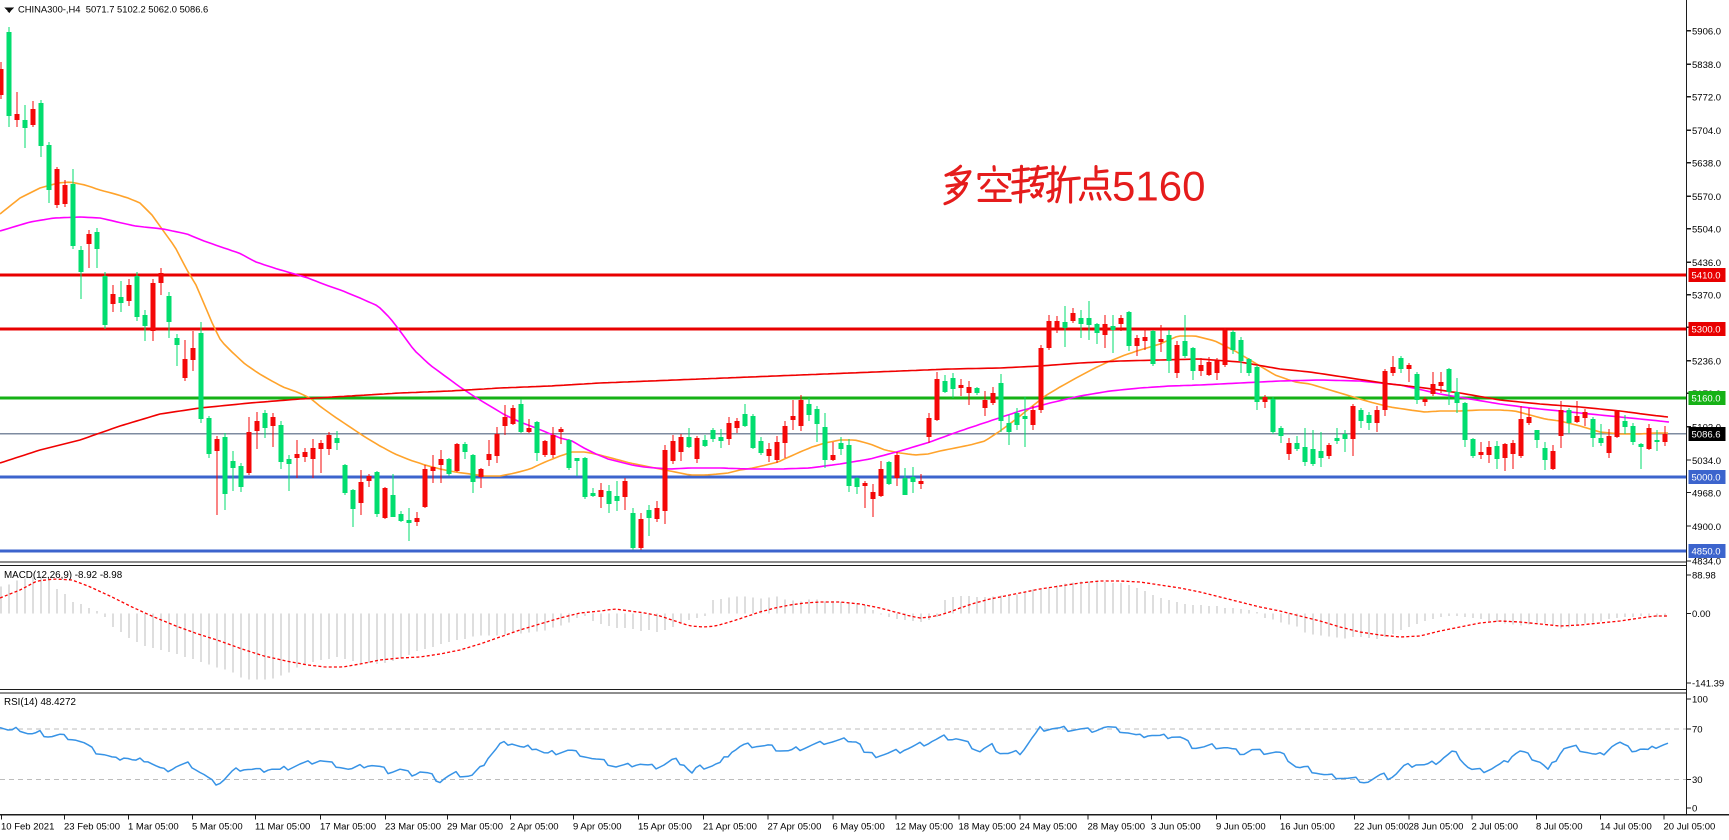 The width and height of the screenshot is (1729, 840). What do you see at coordinates (1706, 131) in the screenshot?
I see `svg-text: 5704.0` at bounding box center [1706, 131].